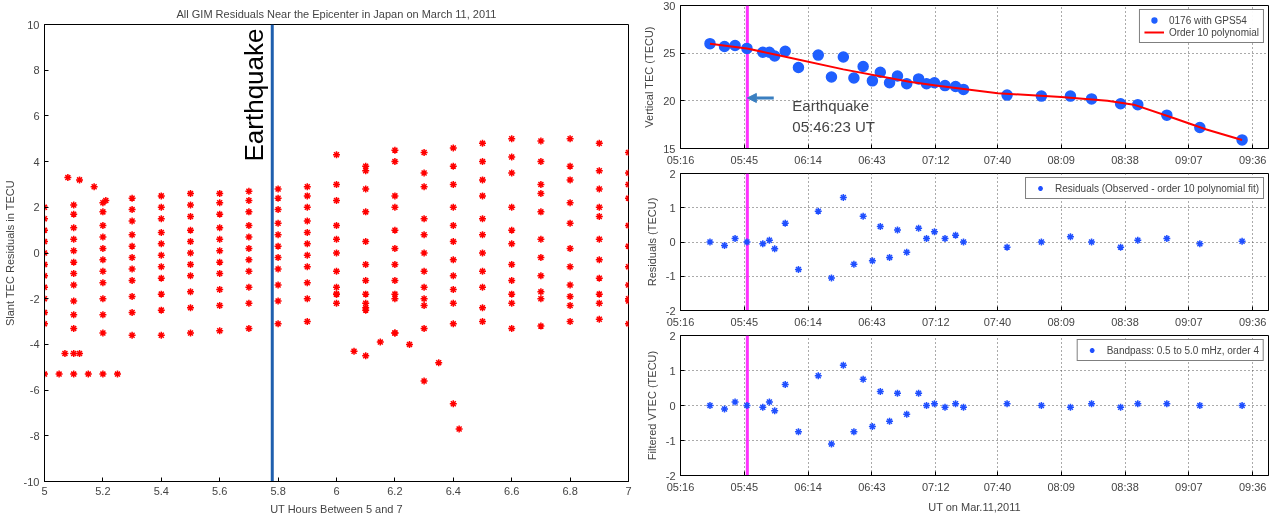 This screenshot has width=1284, height=519. Describe the element at coordinates (669, 6) in the screenshot. I see `y-tick-label: 30` at that location.